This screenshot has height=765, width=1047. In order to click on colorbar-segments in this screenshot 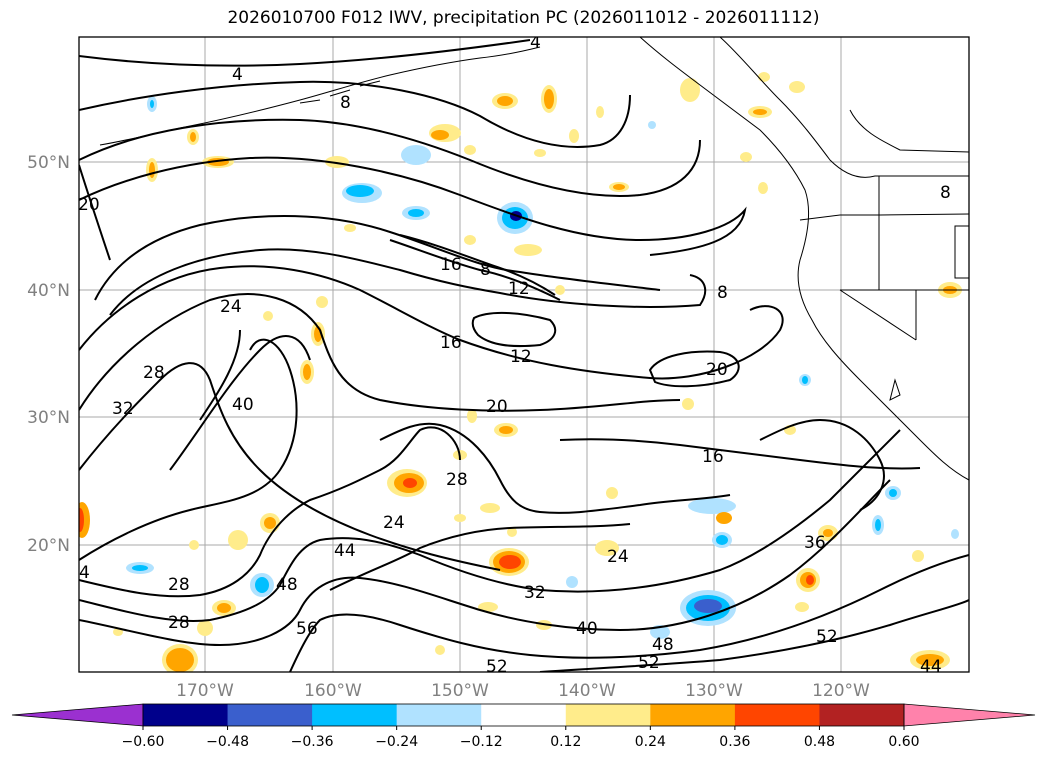, I will do `click(523, 715)`.